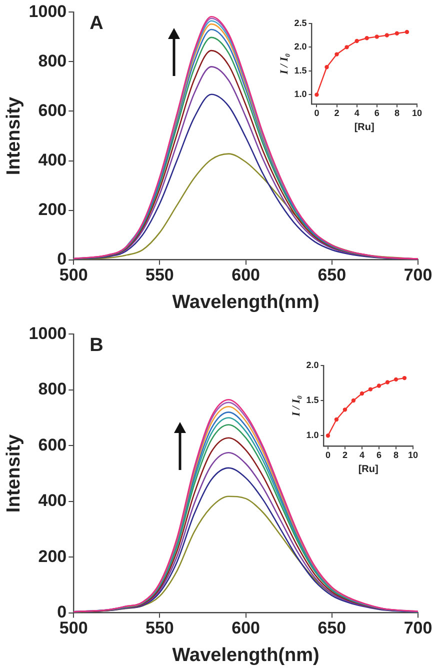 The height and width of the screenshot is (671, 436). I want to click on chart-title: B, so click(97, 345).